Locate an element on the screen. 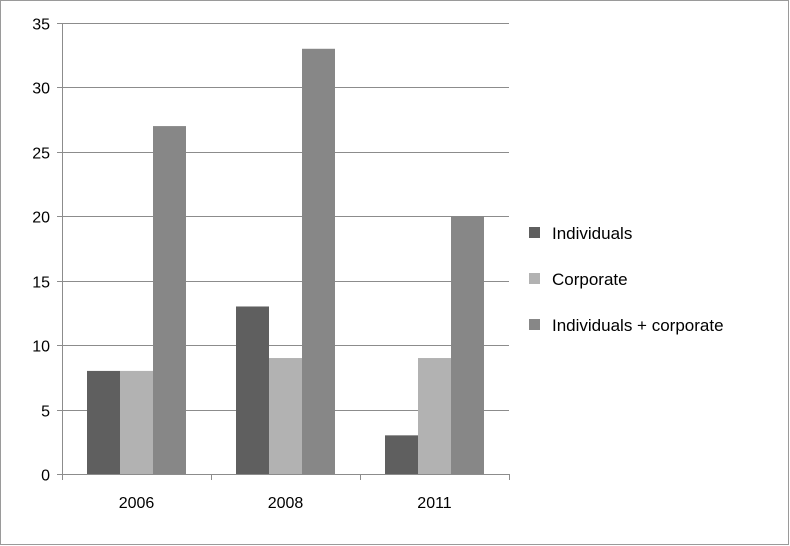 This screenshot has height=546, width=790. bar-corporate-2006 is located at coordinates (136, 422).